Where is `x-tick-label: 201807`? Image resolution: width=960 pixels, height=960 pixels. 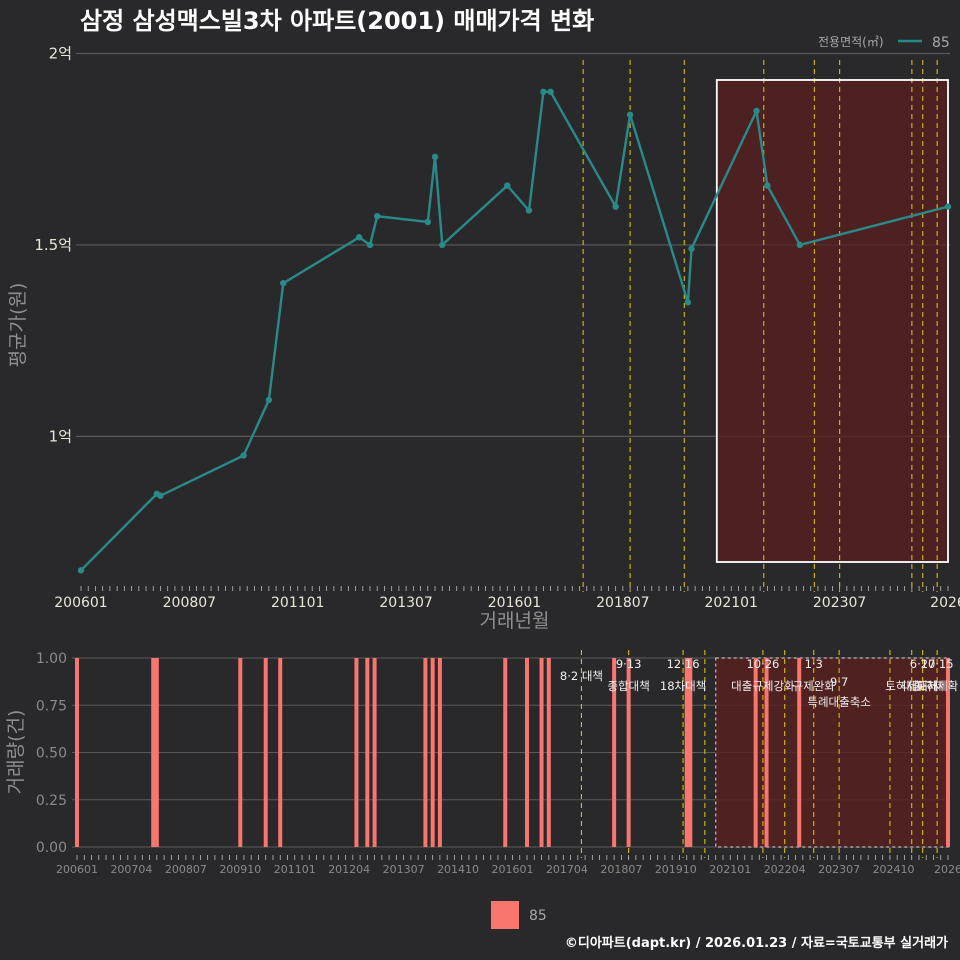
x-tick-label: 201807 is located at coordinates (621, 869).